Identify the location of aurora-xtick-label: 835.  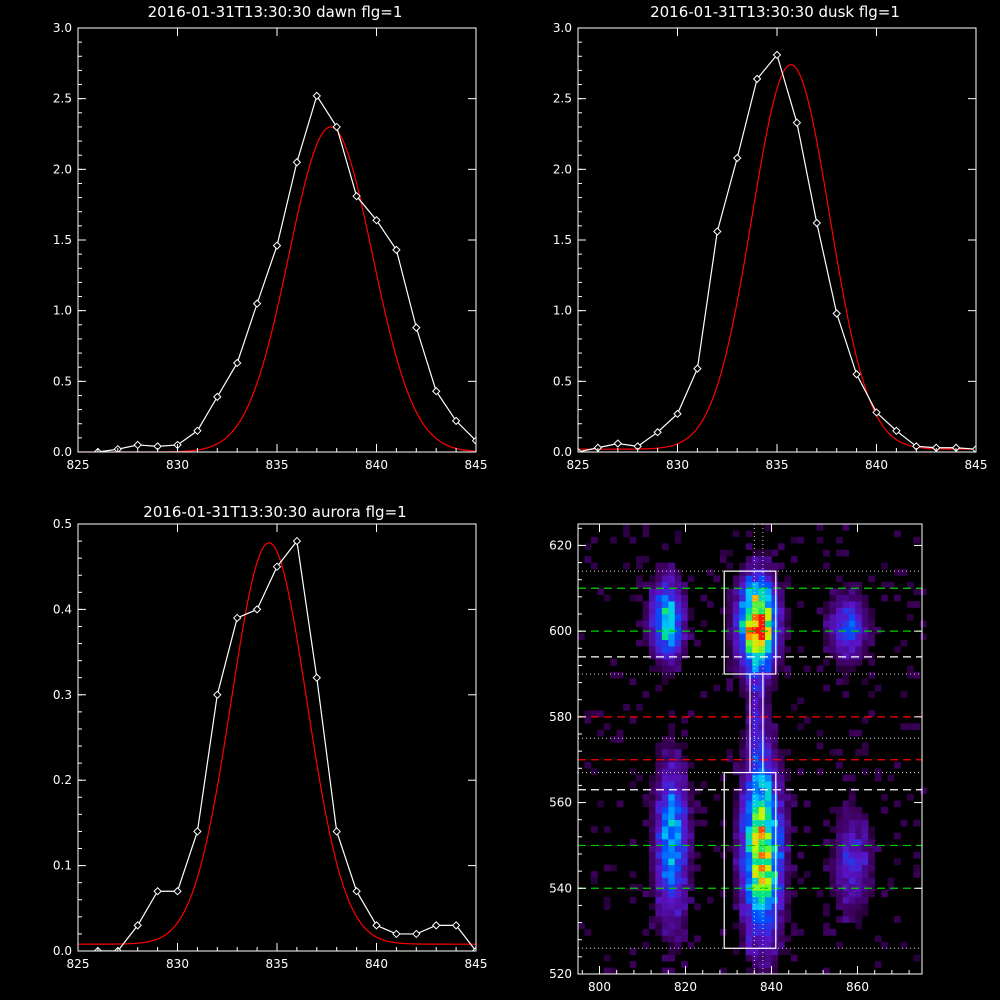
(277, 964).